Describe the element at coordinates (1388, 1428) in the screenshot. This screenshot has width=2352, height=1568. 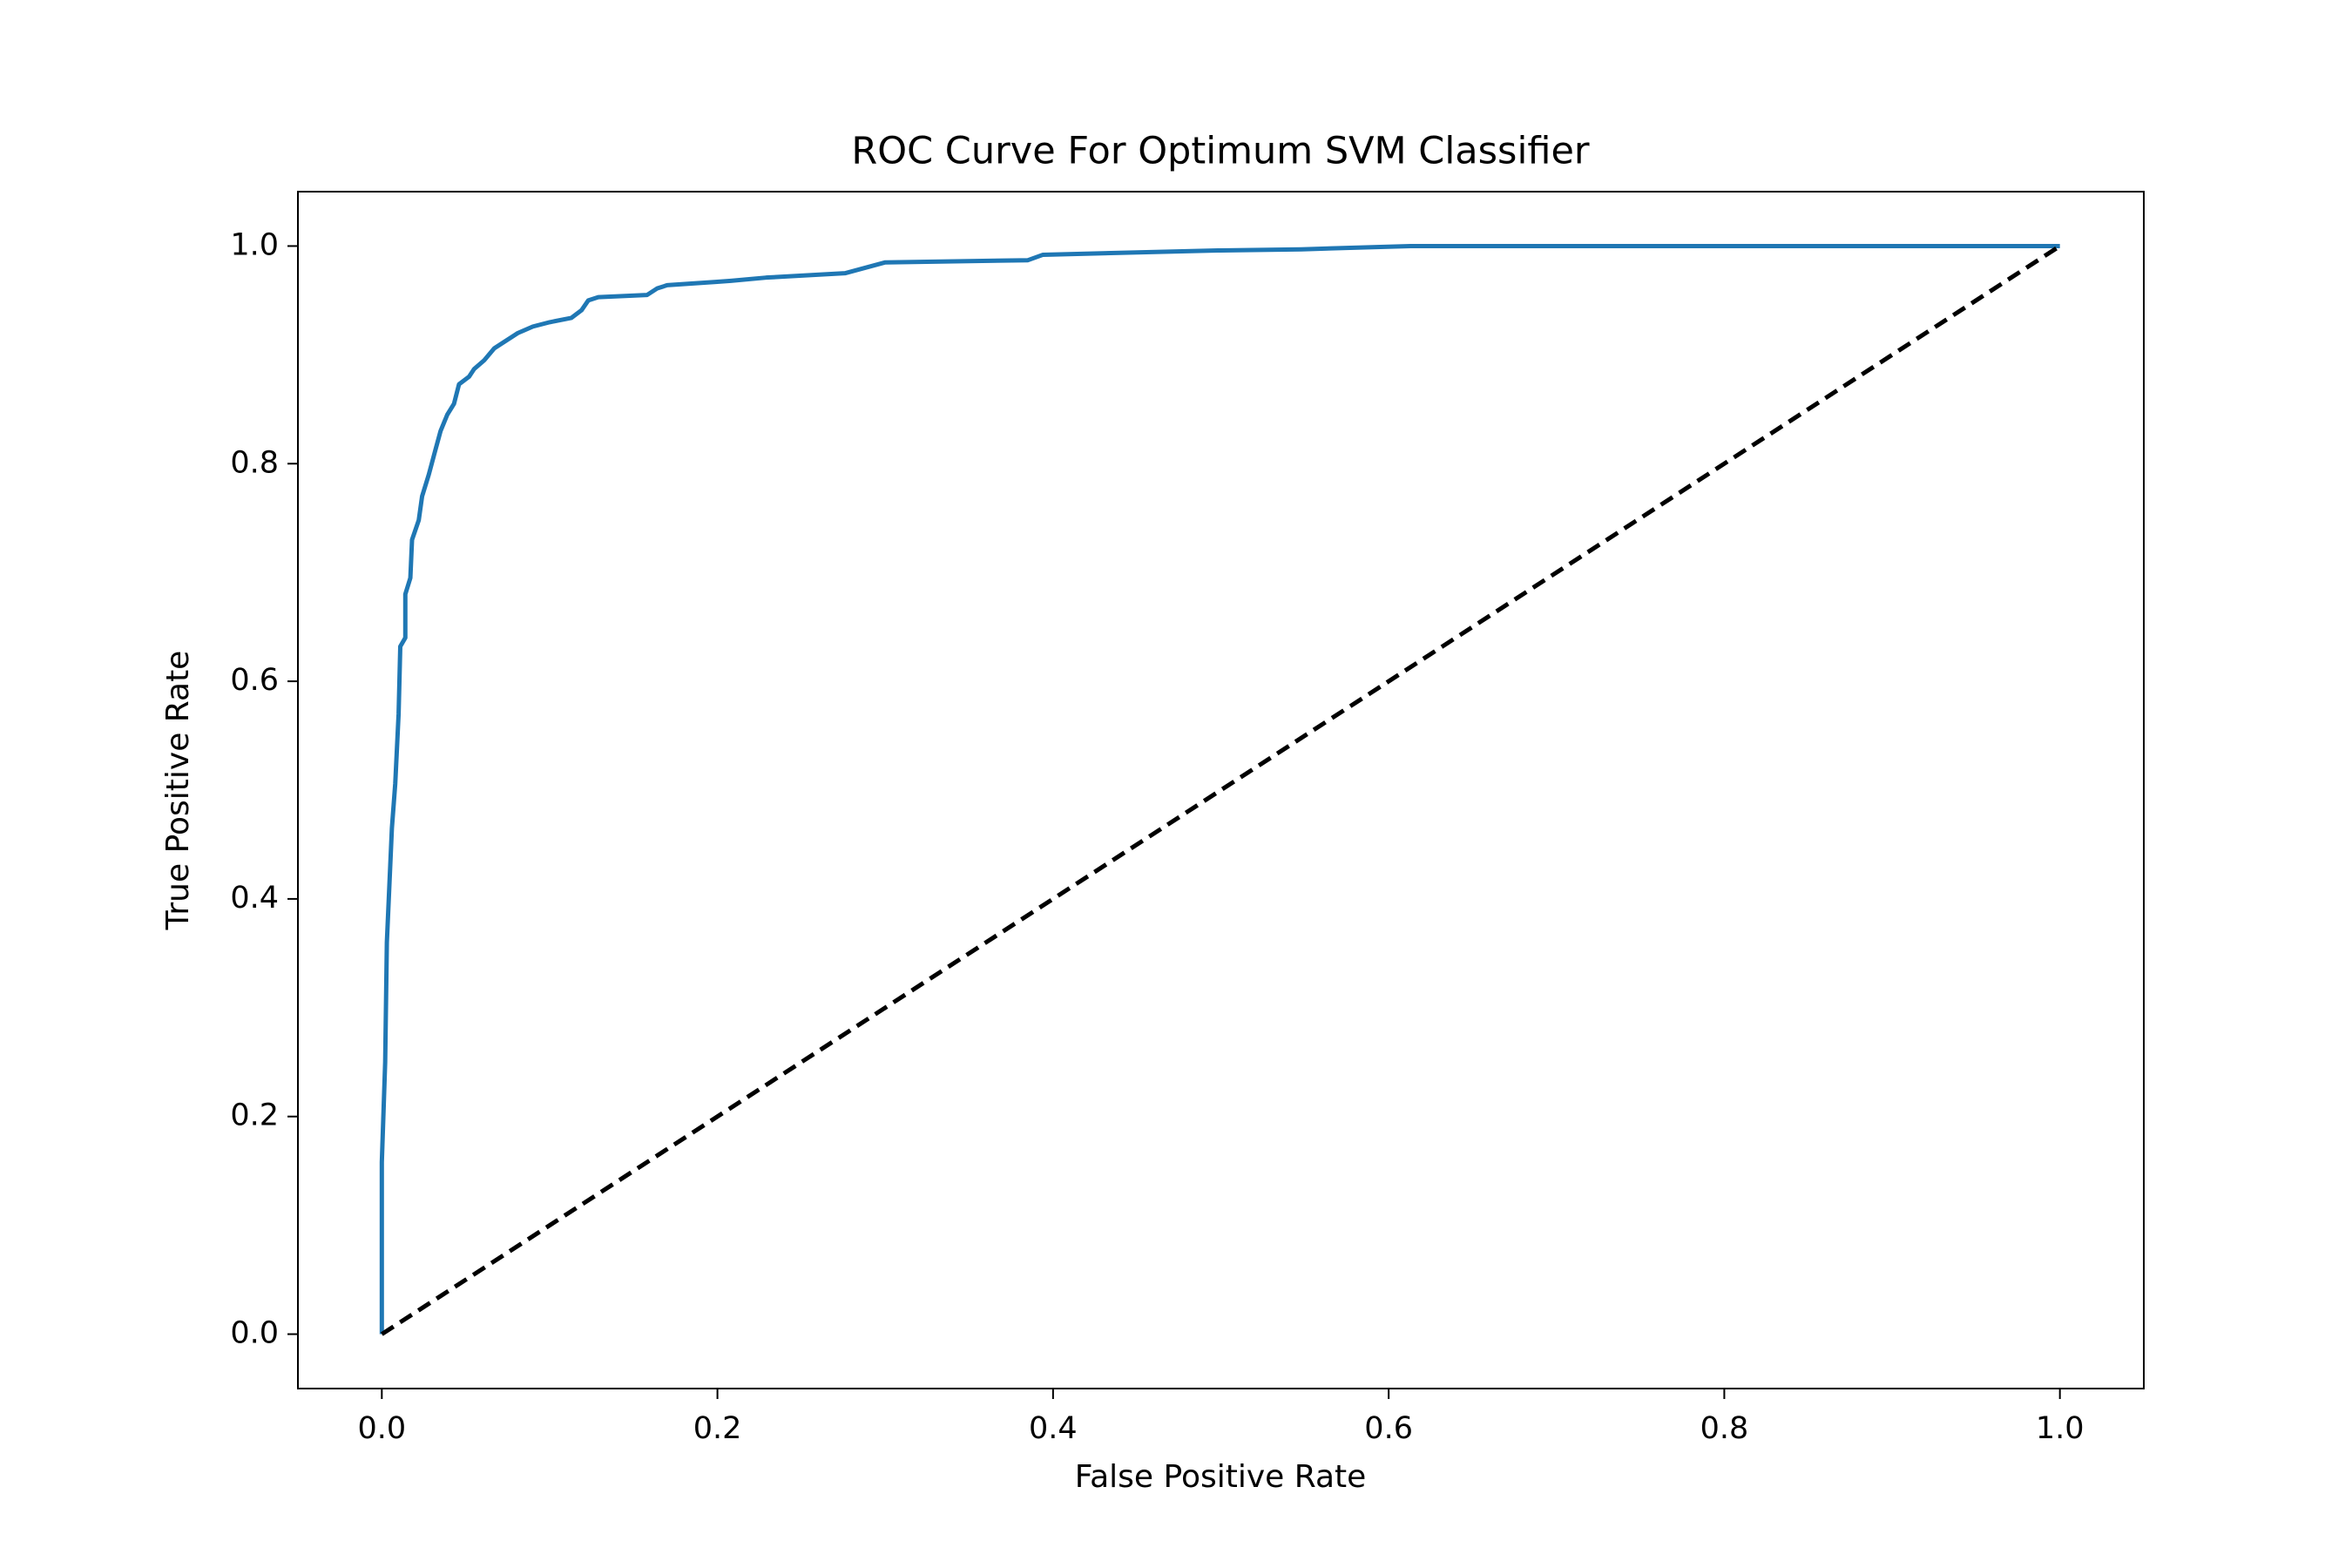
I see `x-tick-label: 0.6` at that location.